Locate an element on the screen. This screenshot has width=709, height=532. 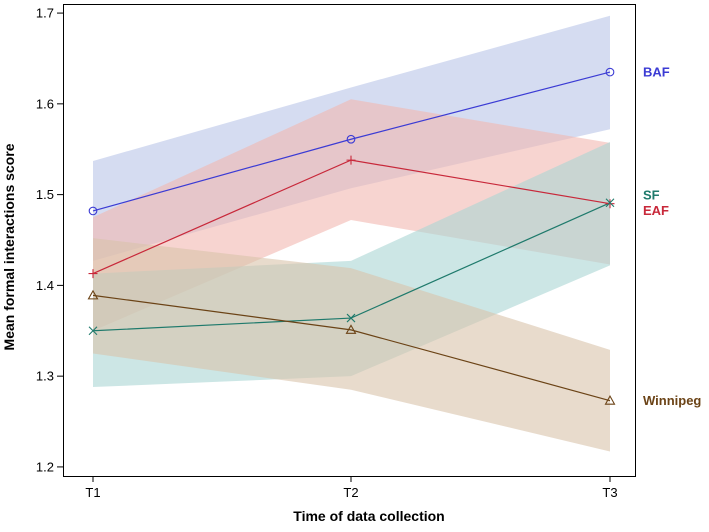
series-label-winnipeg: Winnipeg is located at coordinates (672, 400).